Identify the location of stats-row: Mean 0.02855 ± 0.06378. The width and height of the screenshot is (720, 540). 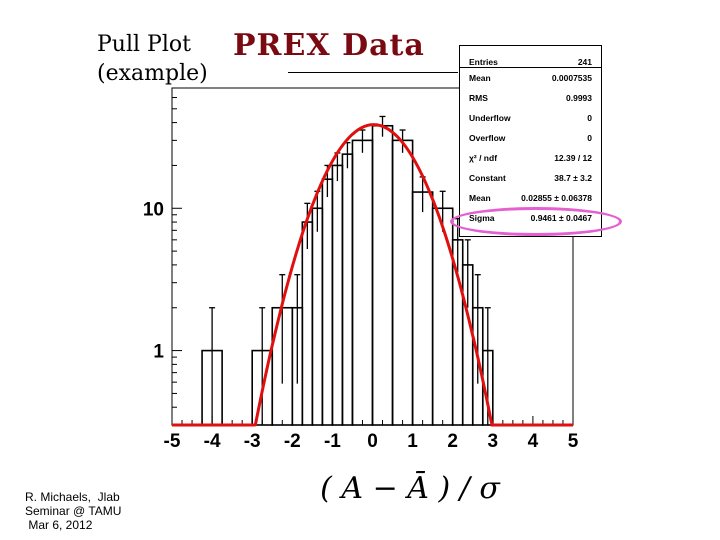
(530, 198).